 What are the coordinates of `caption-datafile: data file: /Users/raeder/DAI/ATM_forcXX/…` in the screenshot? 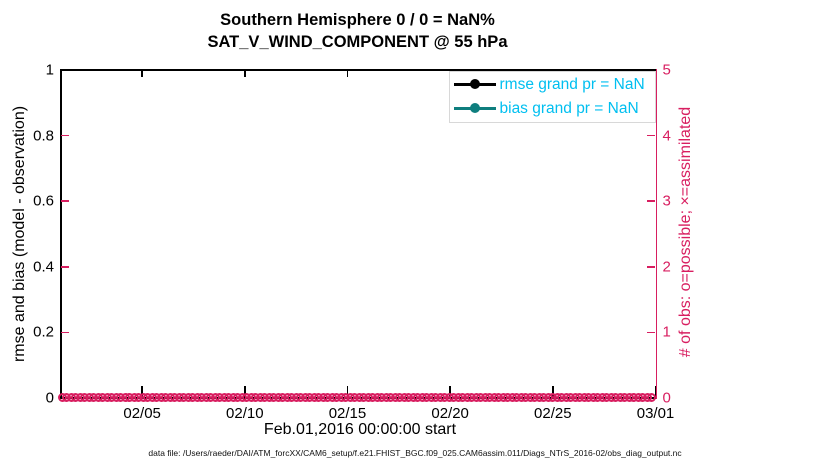 It's located at (415, 453).